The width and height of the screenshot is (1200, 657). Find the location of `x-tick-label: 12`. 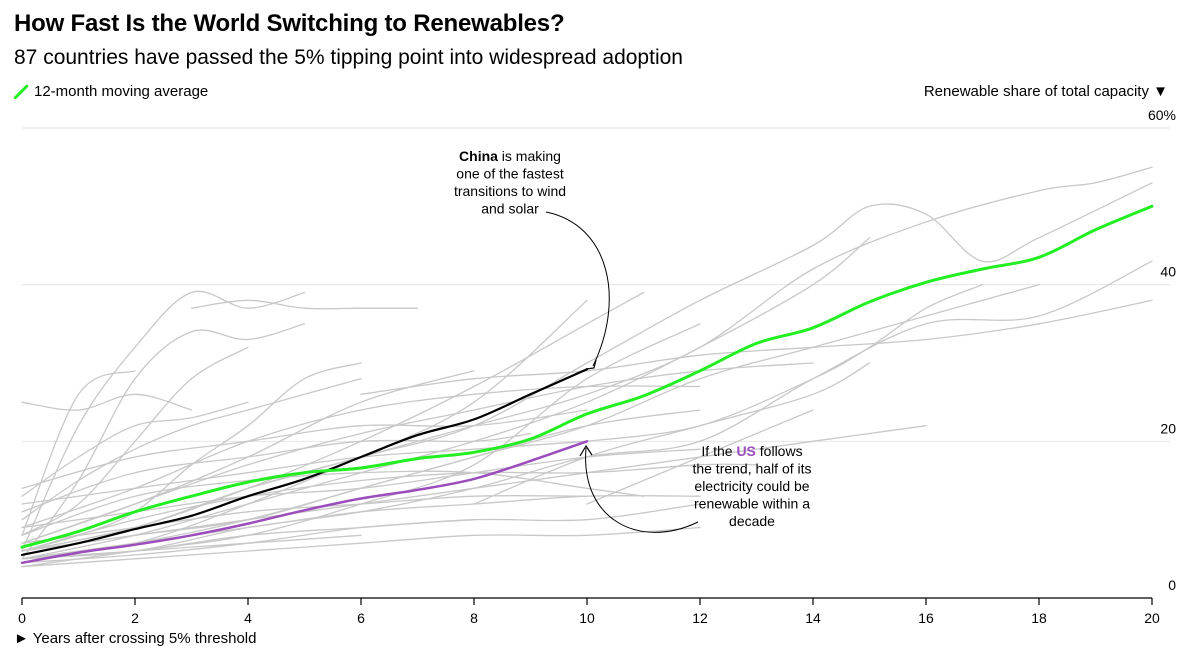

x-tick-label: 12 is located at coordinates (700, 618).